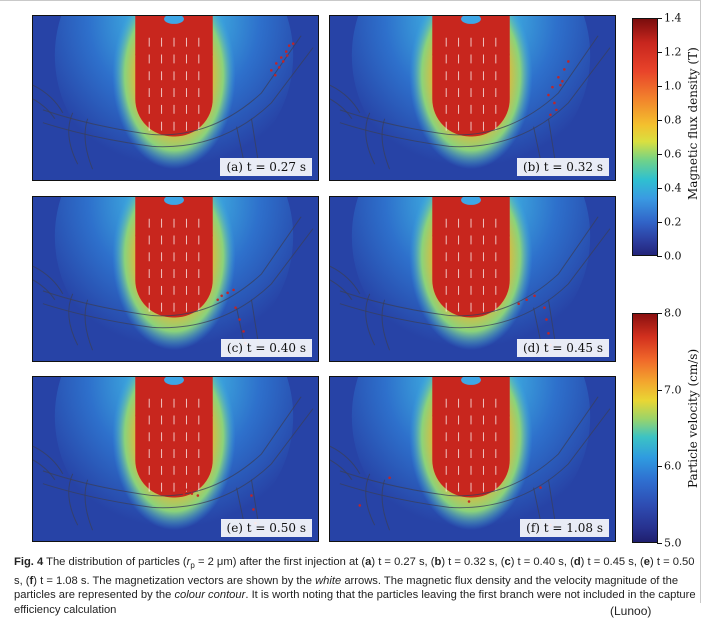 The width and height of the screenshot is (701, 627). What do you see at coordinates (266, 167) in the screenshot?
I see `panel-label: (a) t = 0.27 s` at bounding box center [266, 167].